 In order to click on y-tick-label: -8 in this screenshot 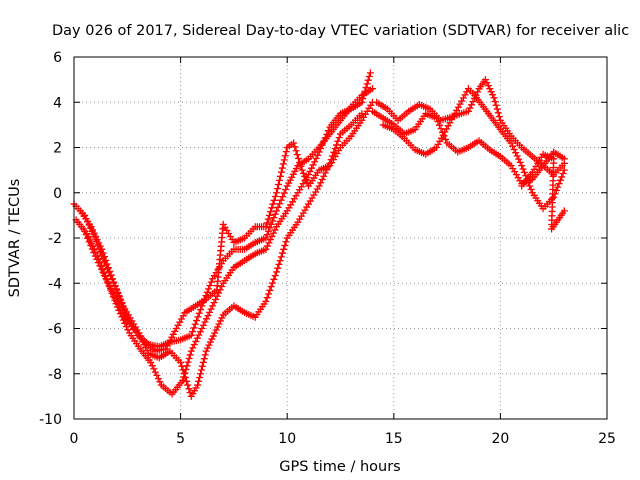, I will do `click(55, 375)`.